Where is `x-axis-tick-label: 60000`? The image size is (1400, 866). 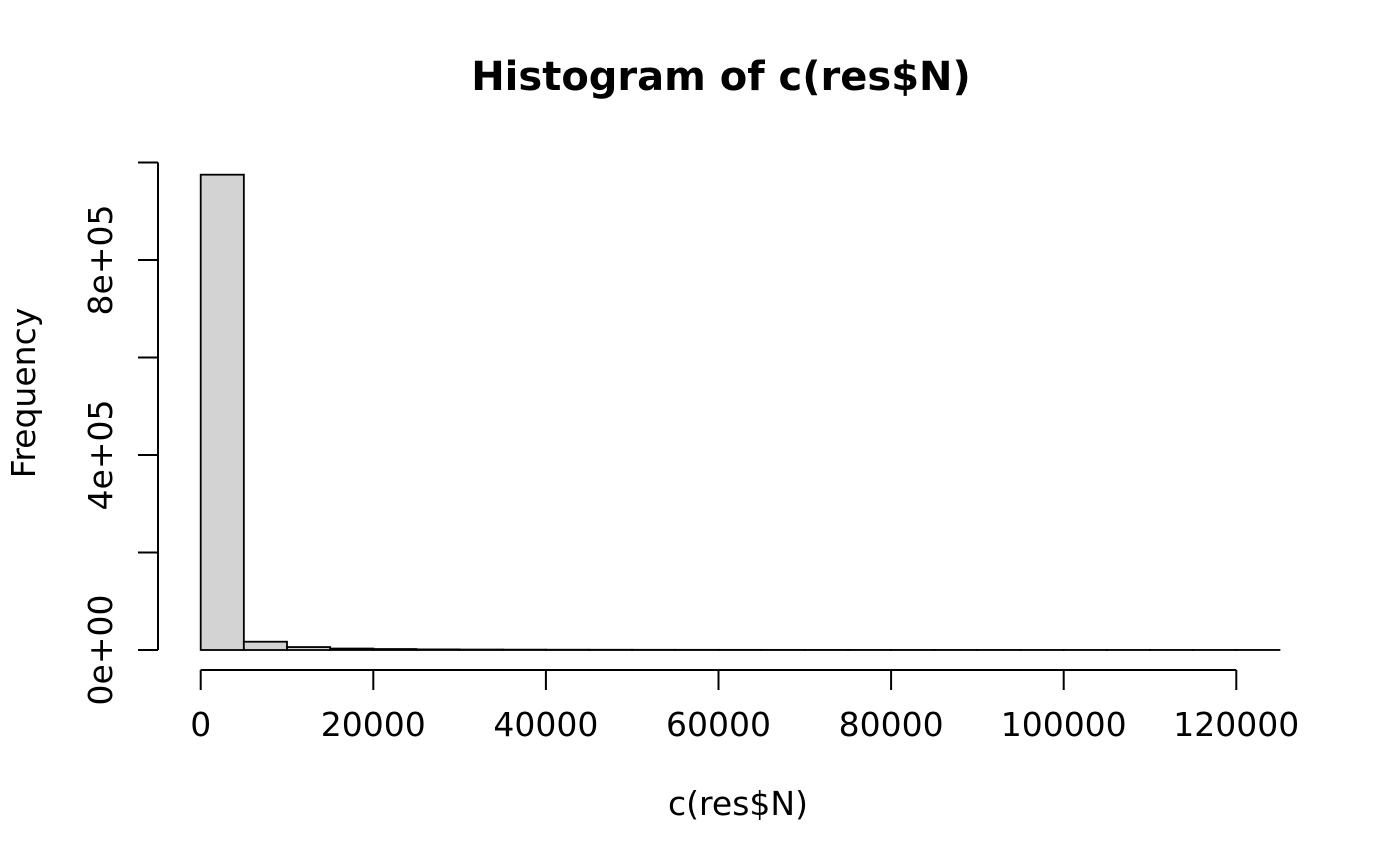
x-axis-tick-label: 60000 is located at coordinates (718, 724).